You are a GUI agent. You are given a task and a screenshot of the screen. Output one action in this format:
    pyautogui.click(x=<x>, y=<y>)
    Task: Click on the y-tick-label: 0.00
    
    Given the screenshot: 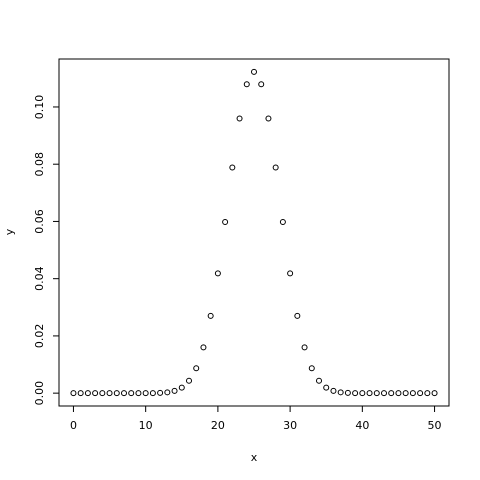 What is the action you would take?
    pyautogui.click(x=39, y=393)
    